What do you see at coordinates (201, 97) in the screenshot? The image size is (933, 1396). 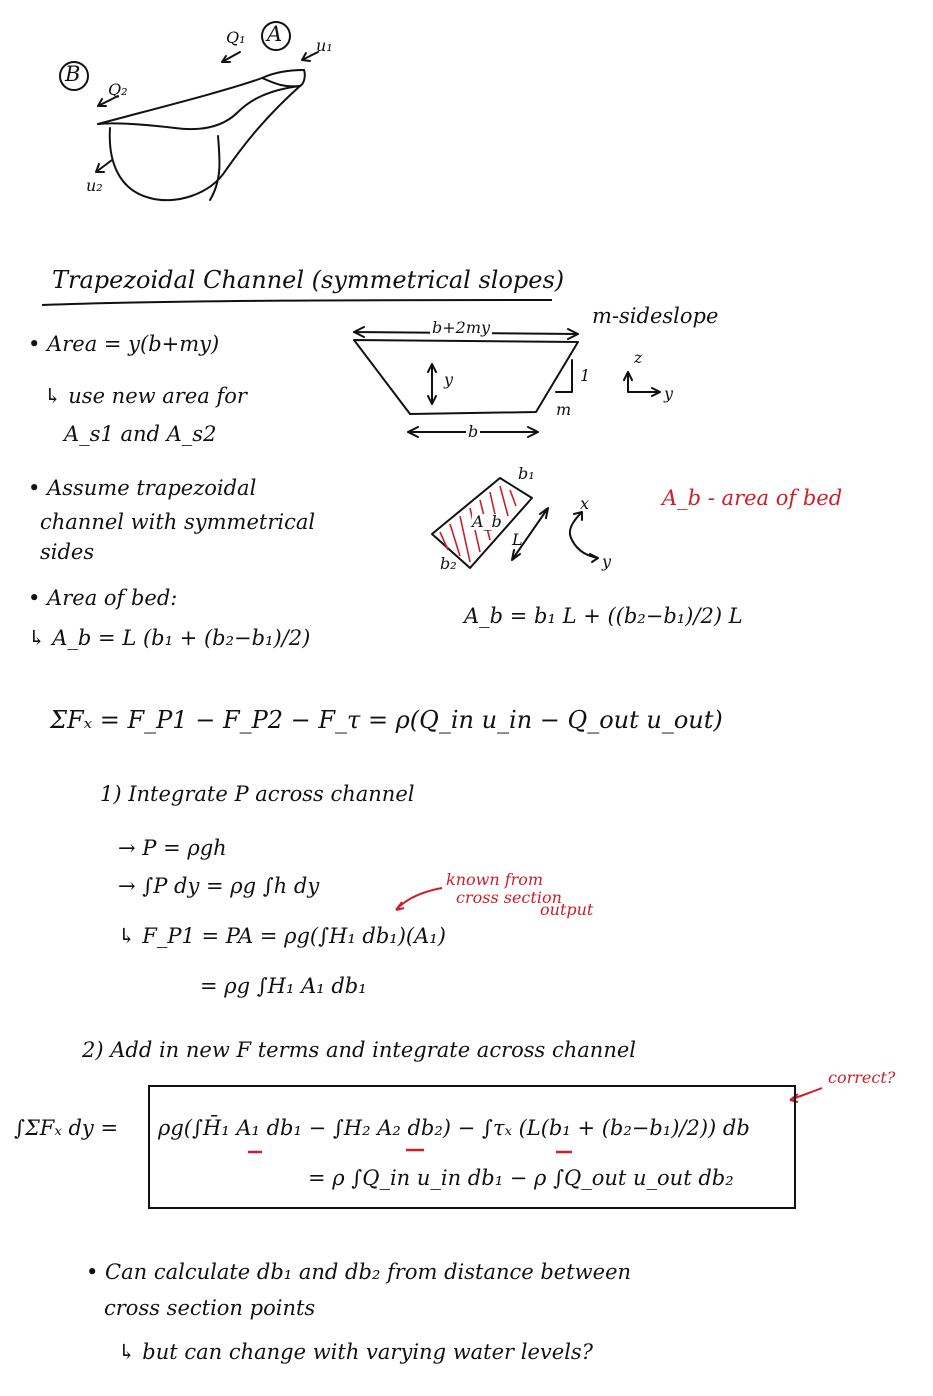 I see `channel-outline` at bounding box center [201, 97].